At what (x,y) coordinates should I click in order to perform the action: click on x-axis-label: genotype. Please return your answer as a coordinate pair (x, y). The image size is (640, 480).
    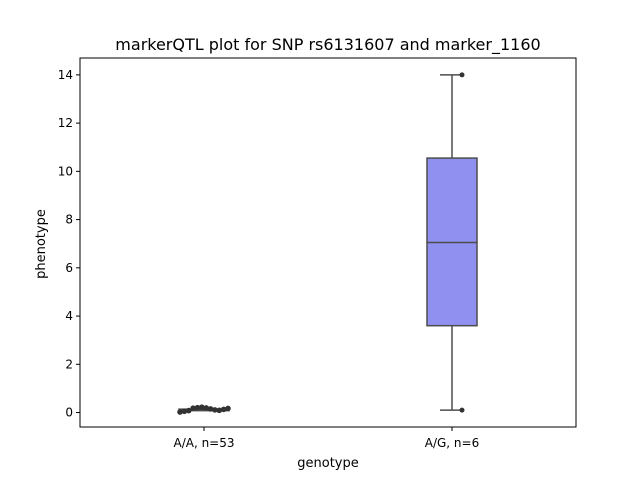
    Looking at the image, I should click on (327, 463).